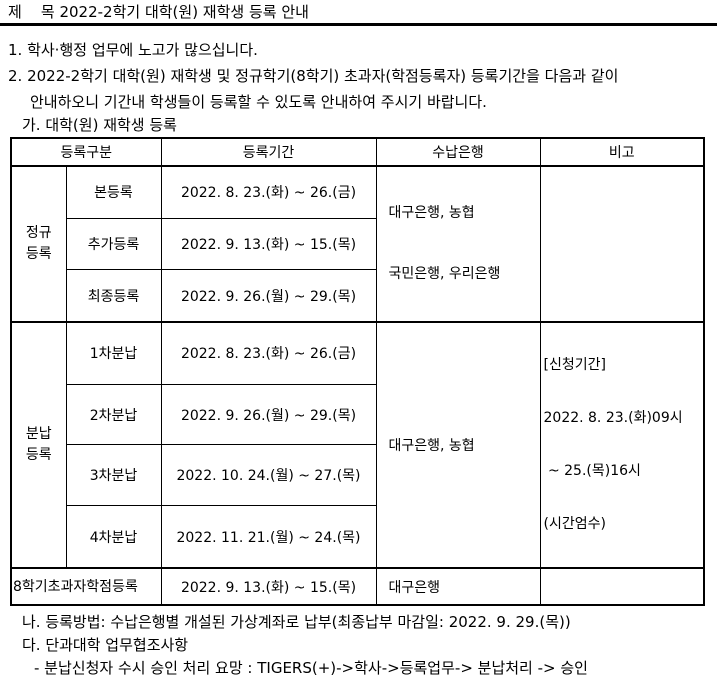 The height and width of the screenshot is (680, 724). I want to click on header-note: 비고, so click(622, 152).